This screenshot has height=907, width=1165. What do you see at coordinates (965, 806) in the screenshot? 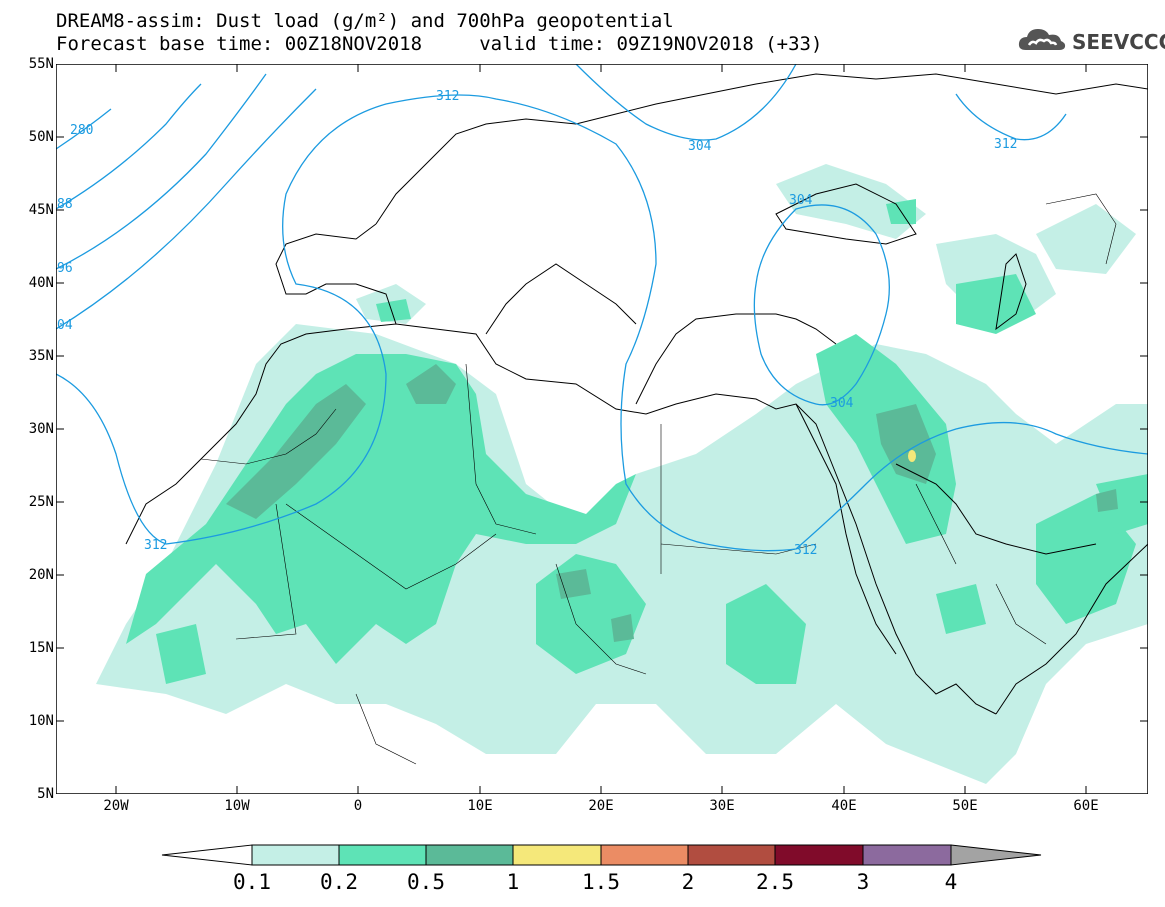
I see `lon-tick-50e: 50E` at bounding box center [965, 806].